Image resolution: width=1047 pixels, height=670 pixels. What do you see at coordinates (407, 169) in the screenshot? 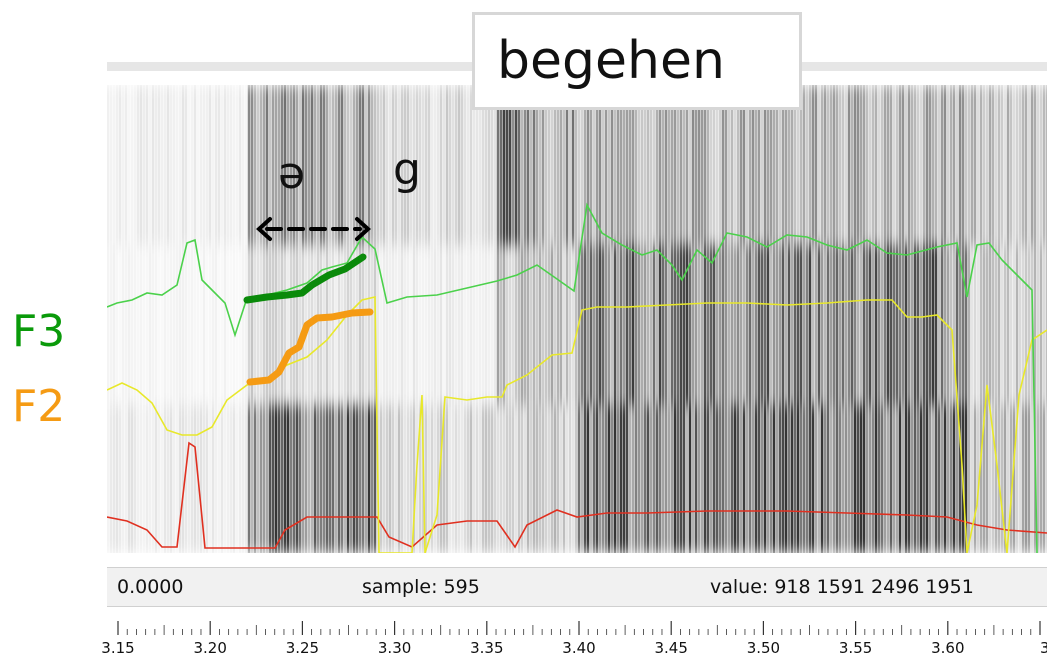
I see `phoneme-g-label: g` at bounding box center [407, 169].